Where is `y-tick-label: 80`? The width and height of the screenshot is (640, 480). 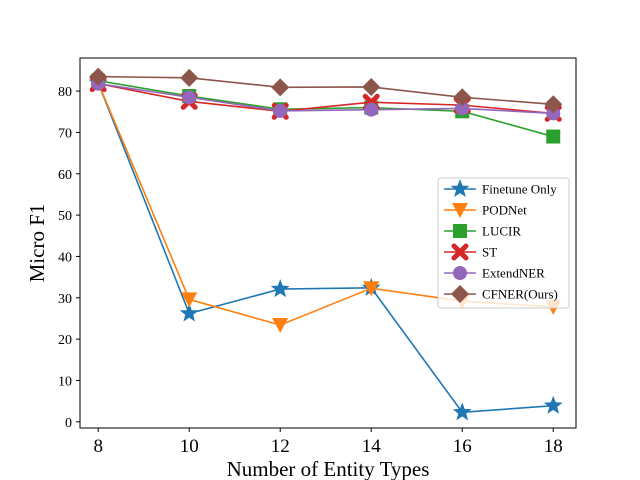 y-tick-label: 80 is located at coordinates (65, 92).